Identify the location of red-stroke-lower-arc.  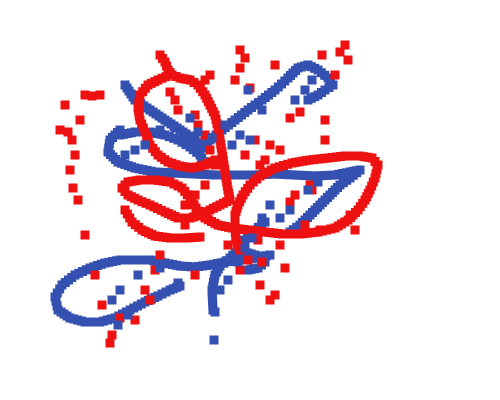
(162, 224).